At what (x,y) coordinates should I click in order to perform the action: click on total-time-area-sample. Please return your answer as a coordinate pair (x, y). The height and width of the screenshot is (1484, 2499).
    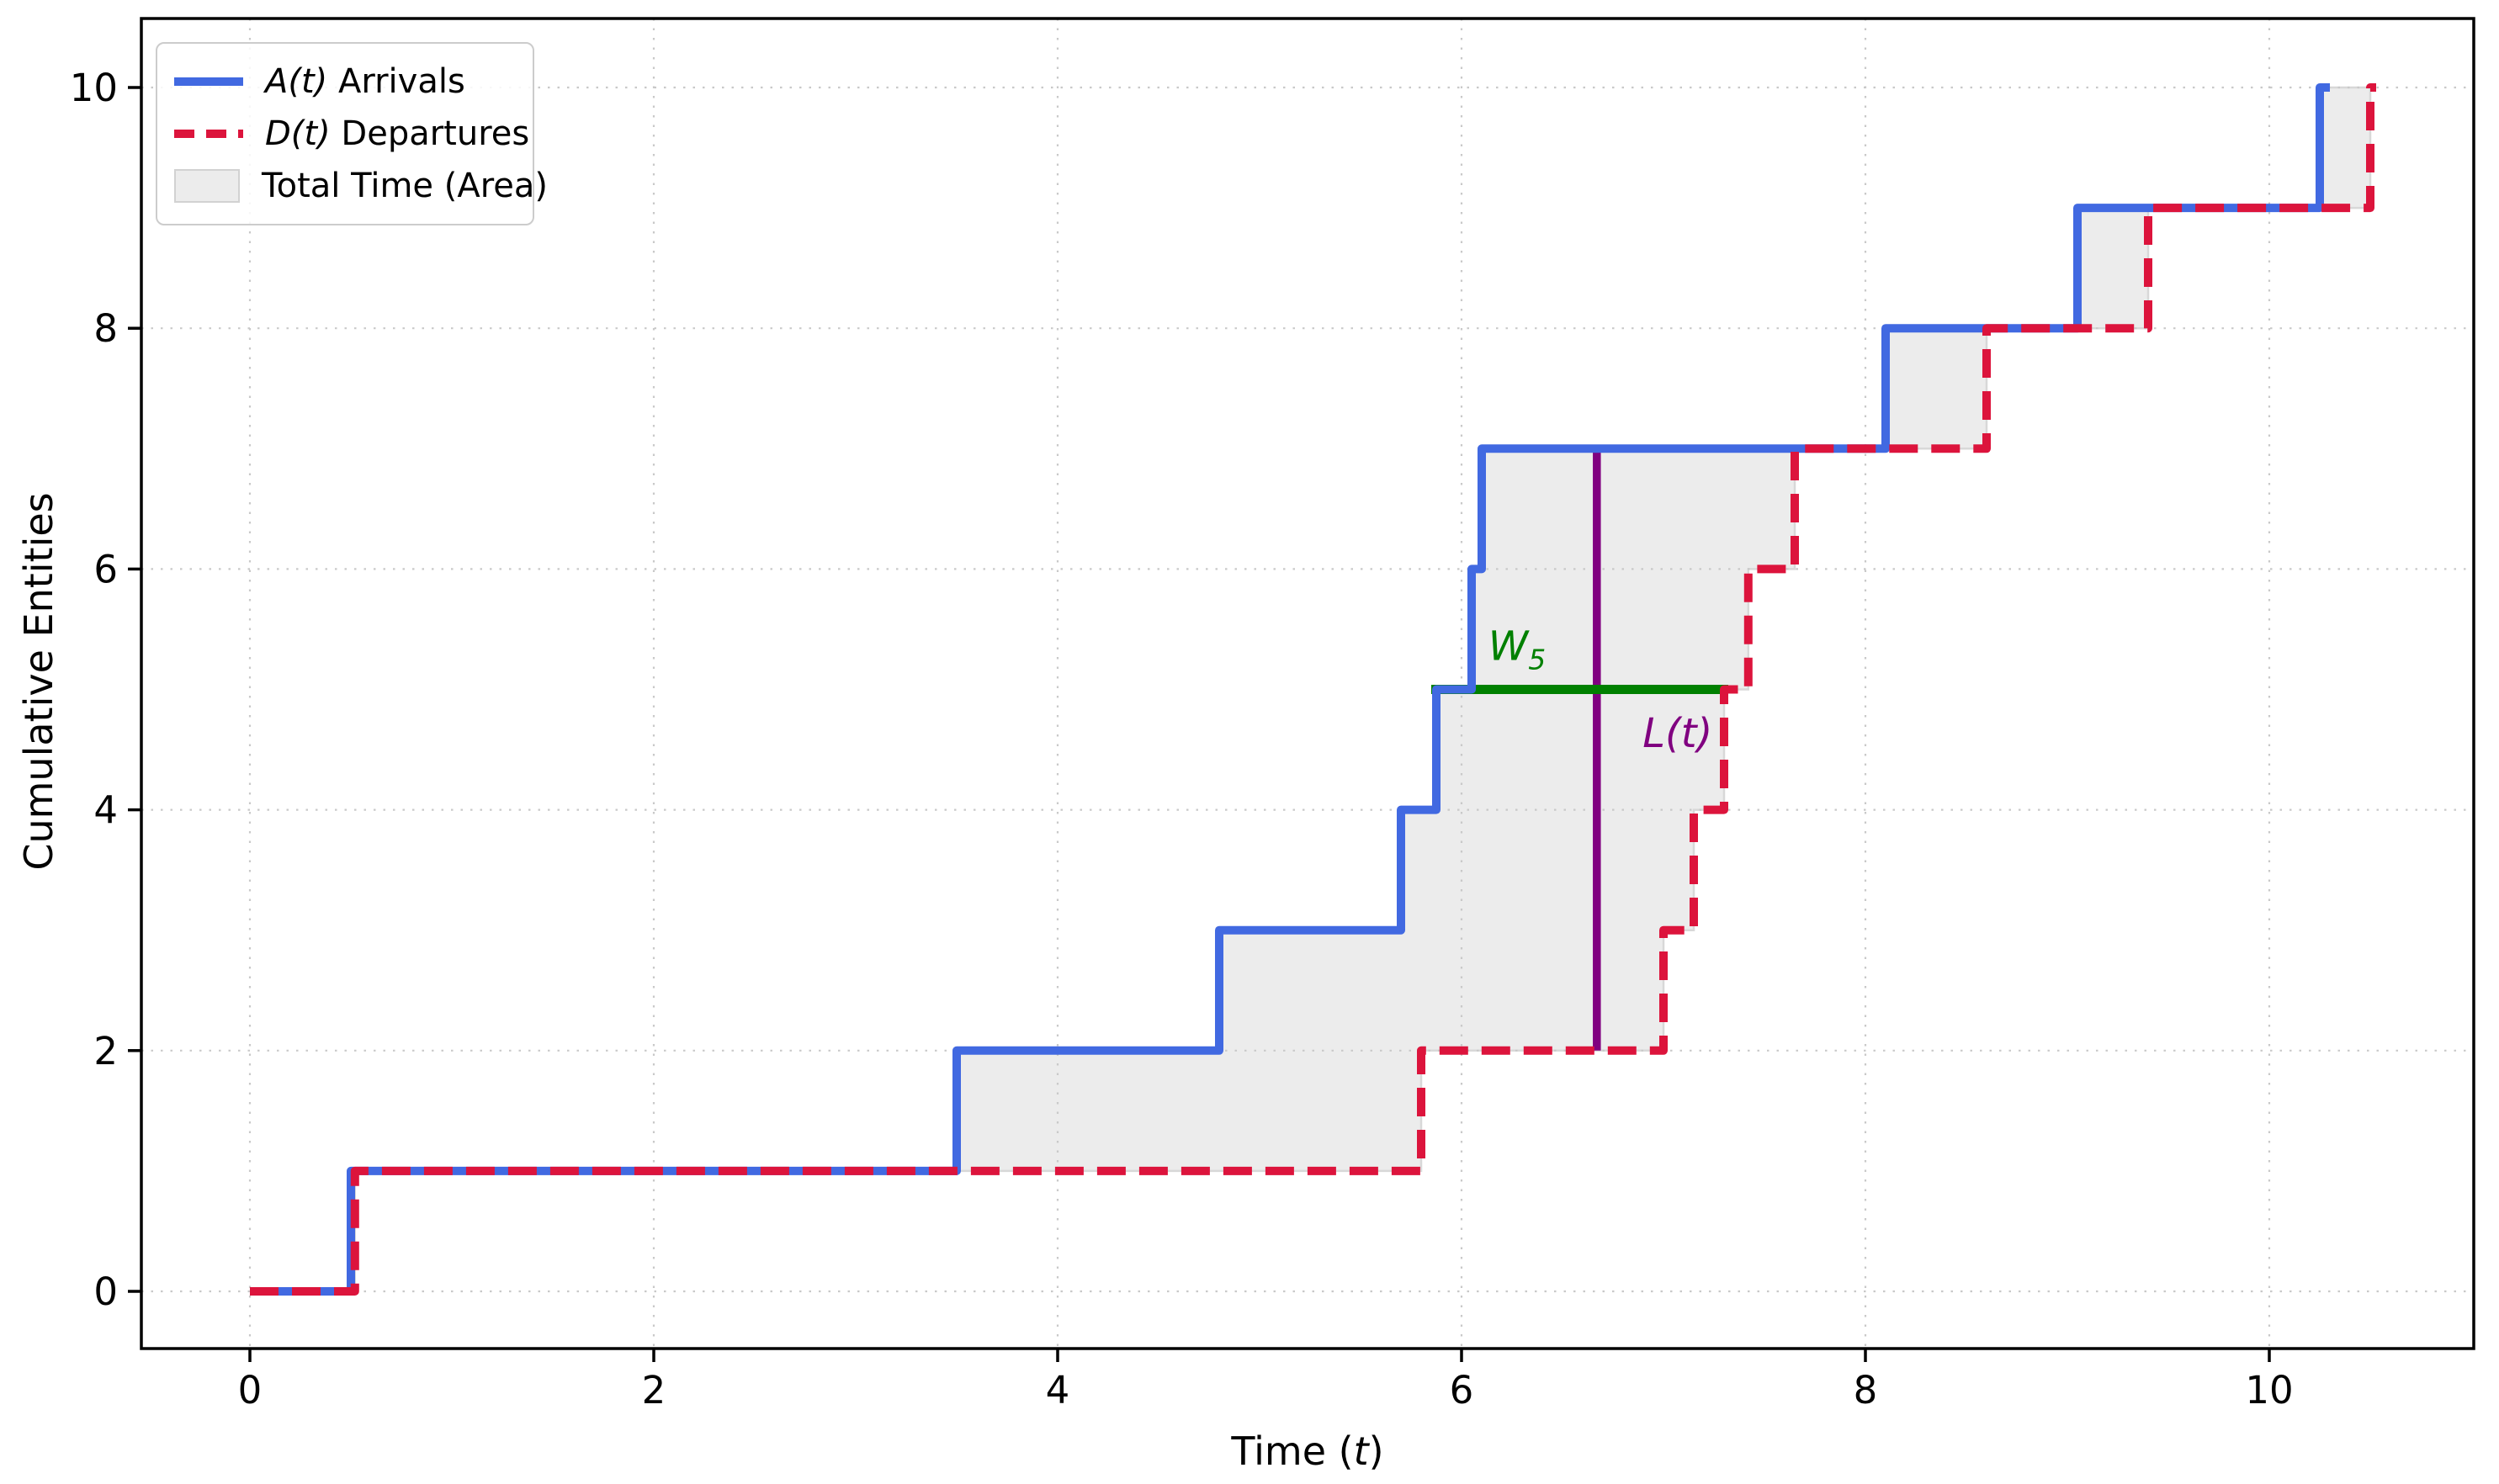
    Looking at the image, I should click on (207, 186).